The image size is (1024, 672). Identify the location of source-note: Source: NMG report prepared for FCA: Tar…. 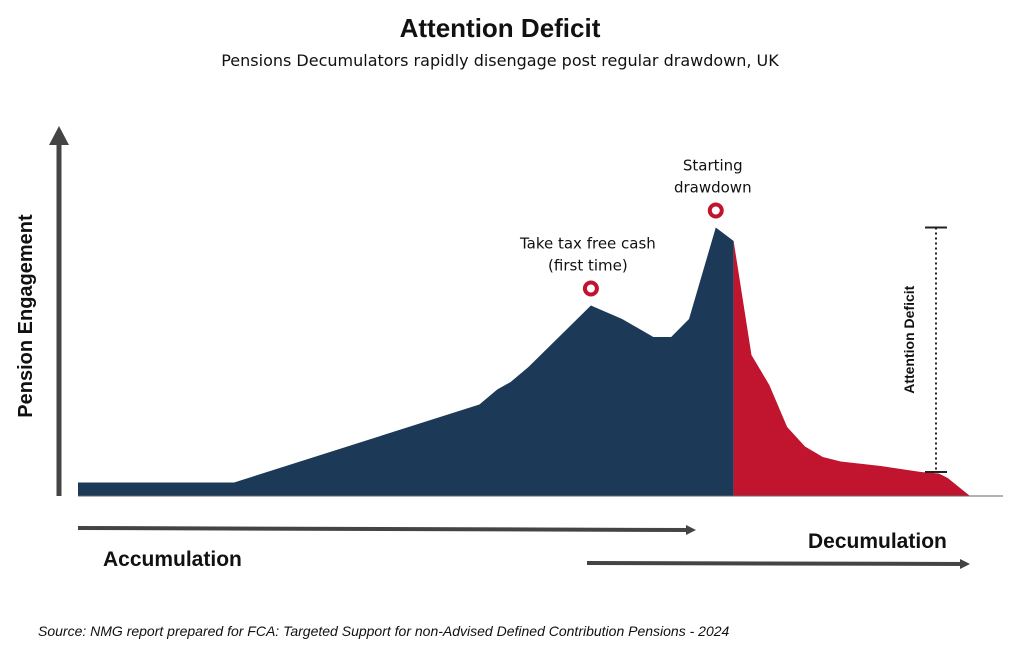
(384, 631).